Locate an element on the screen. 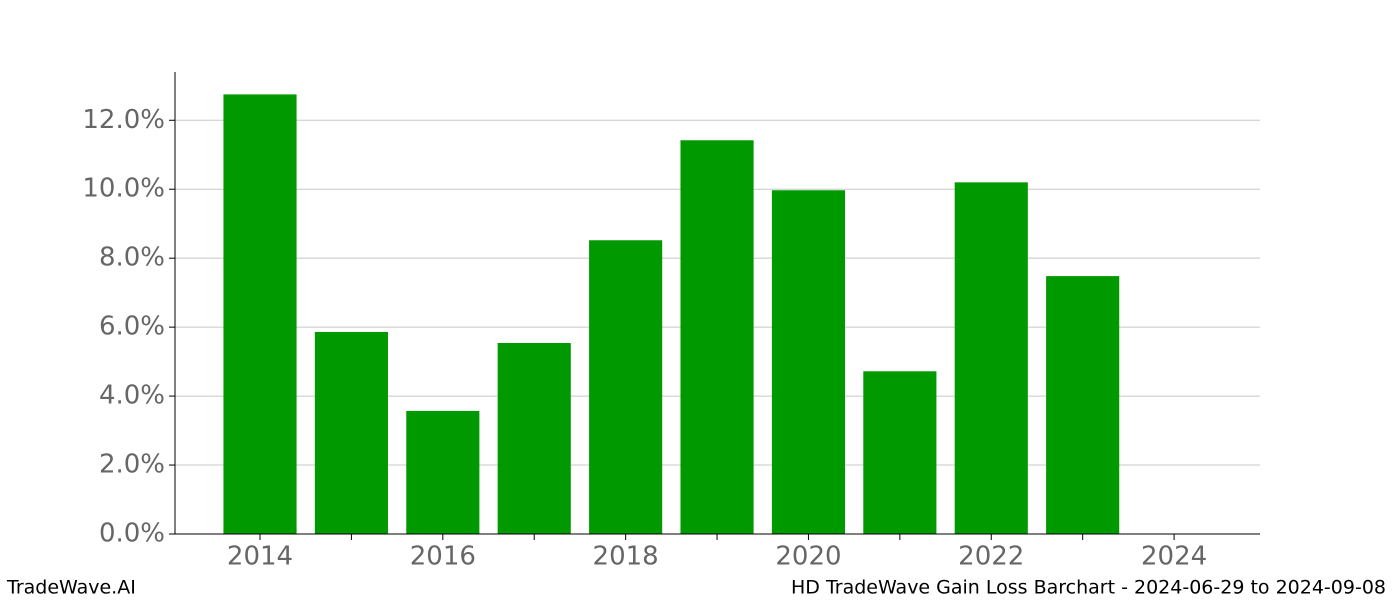  y-tick-label: 6.0% is located at coordinates (132, 327).